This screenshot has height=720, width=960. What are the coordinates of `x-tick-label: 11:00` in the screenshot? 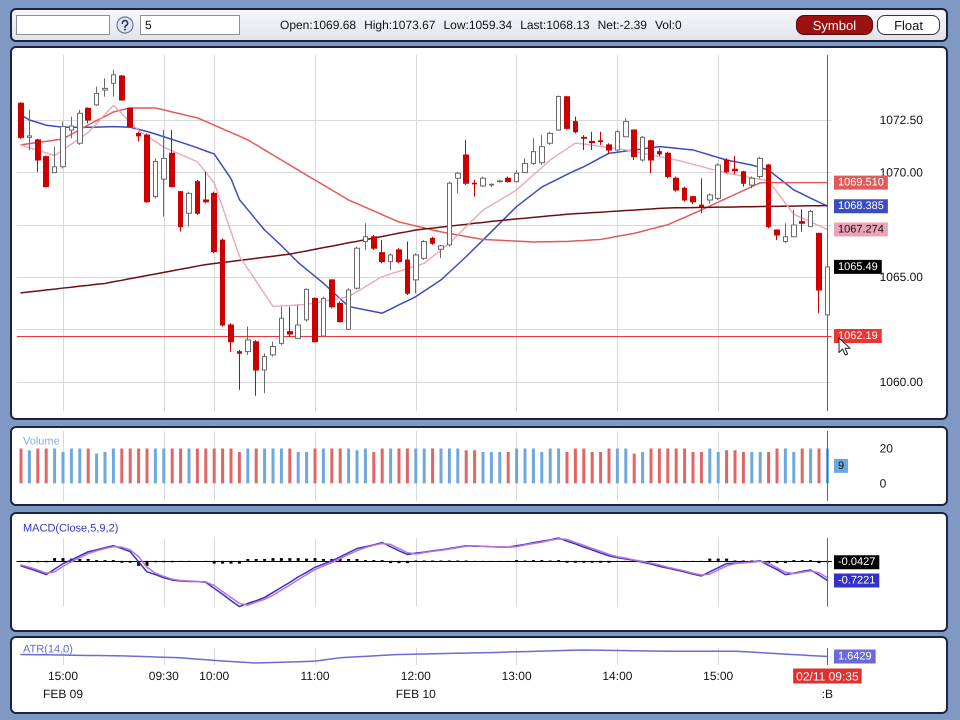 It's located at (315, 676).